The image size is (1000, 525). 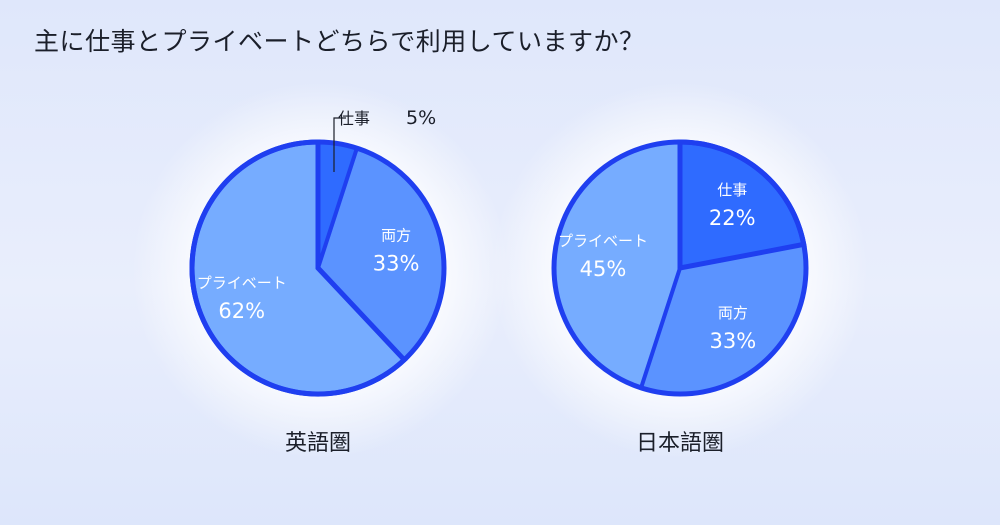 What do you see at coordinates (318, 443) in the screenshot?
I see `pie-title: 英語圏` at bounding box center [318, 443].